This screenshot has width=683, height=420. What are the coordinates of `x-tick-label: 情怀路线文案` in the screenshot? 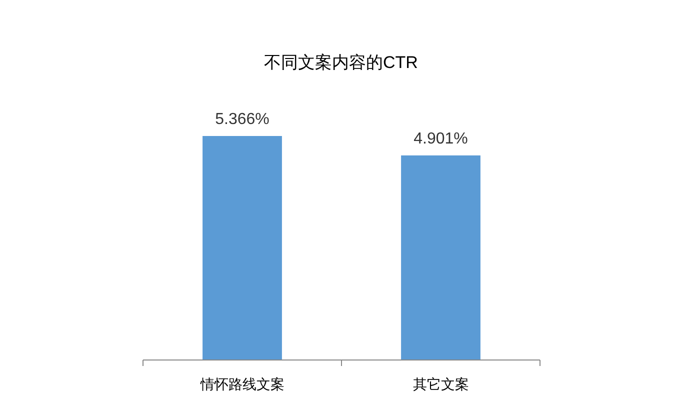 It's located at (241, 384).